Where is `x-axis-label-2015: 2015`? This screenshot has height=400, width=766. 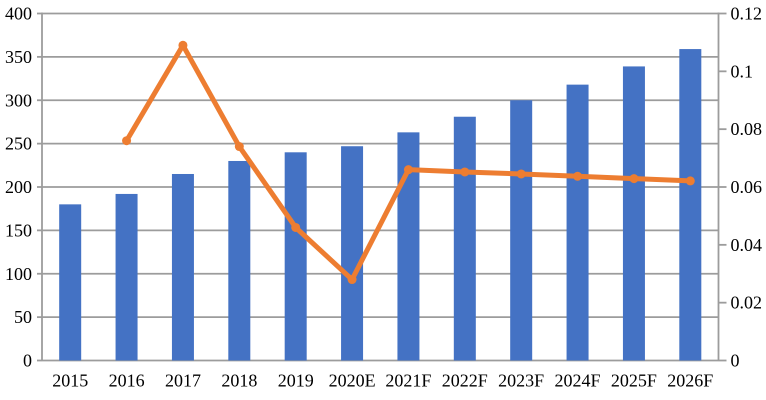
x-axis-label-2015: 2015 is located at coordinates (70, 381).